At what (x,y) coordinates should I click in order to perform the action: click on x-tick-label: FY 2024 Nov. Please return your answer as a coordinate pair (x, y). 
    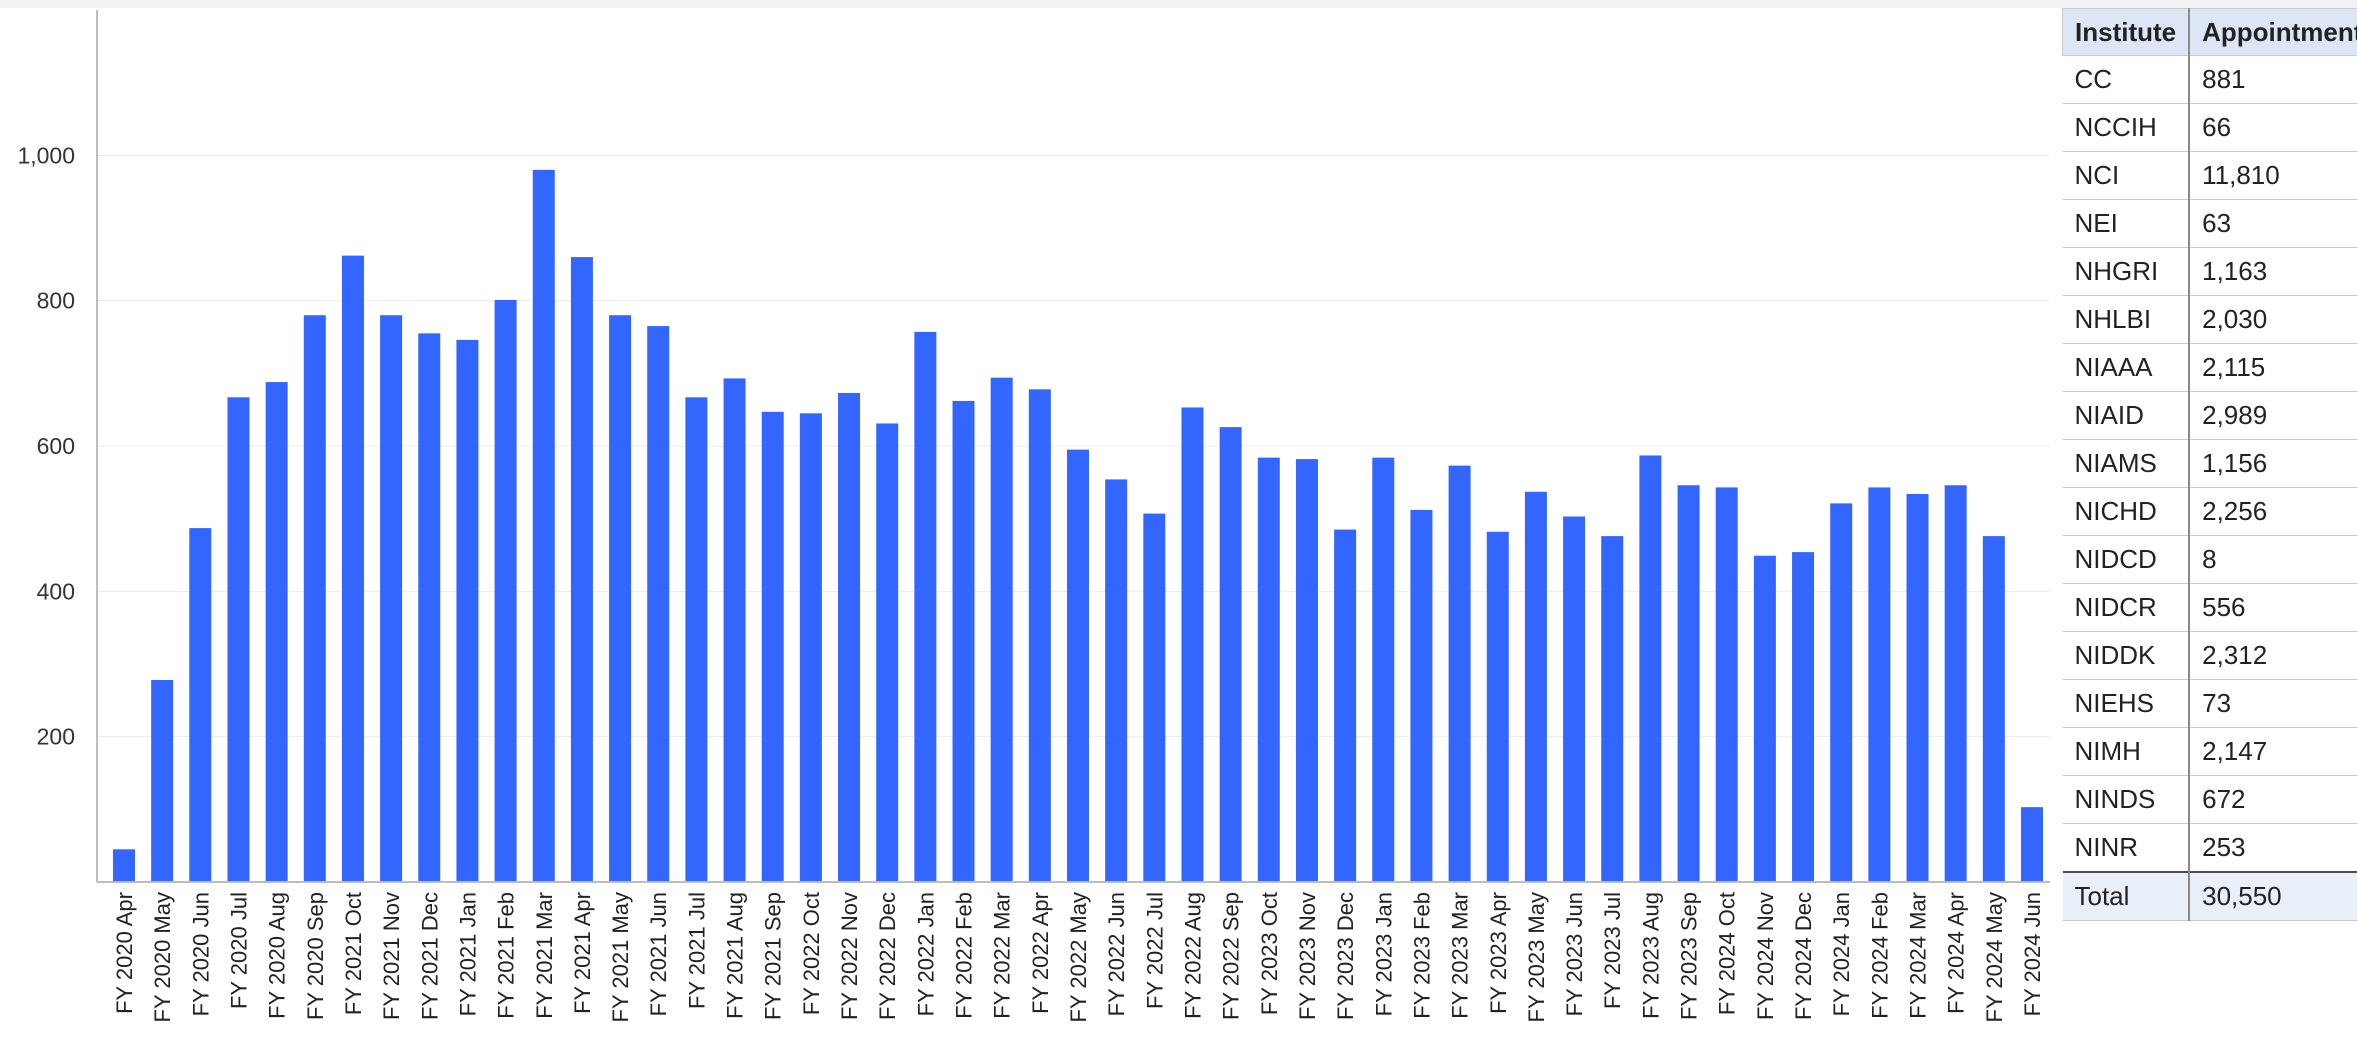
    Looking at the image, I should click on (1765, 956).